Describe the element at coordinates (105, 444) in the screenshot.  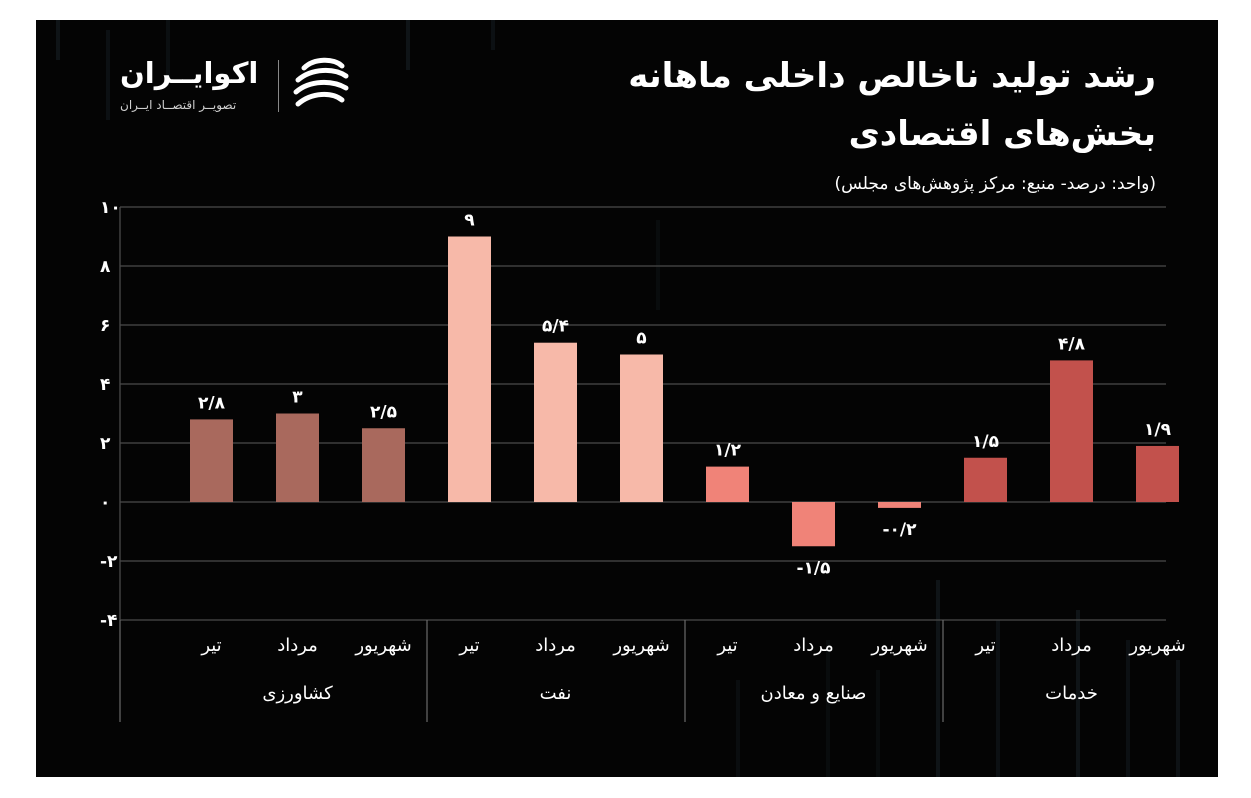
I see `y-tick-label: ۲` at that location.